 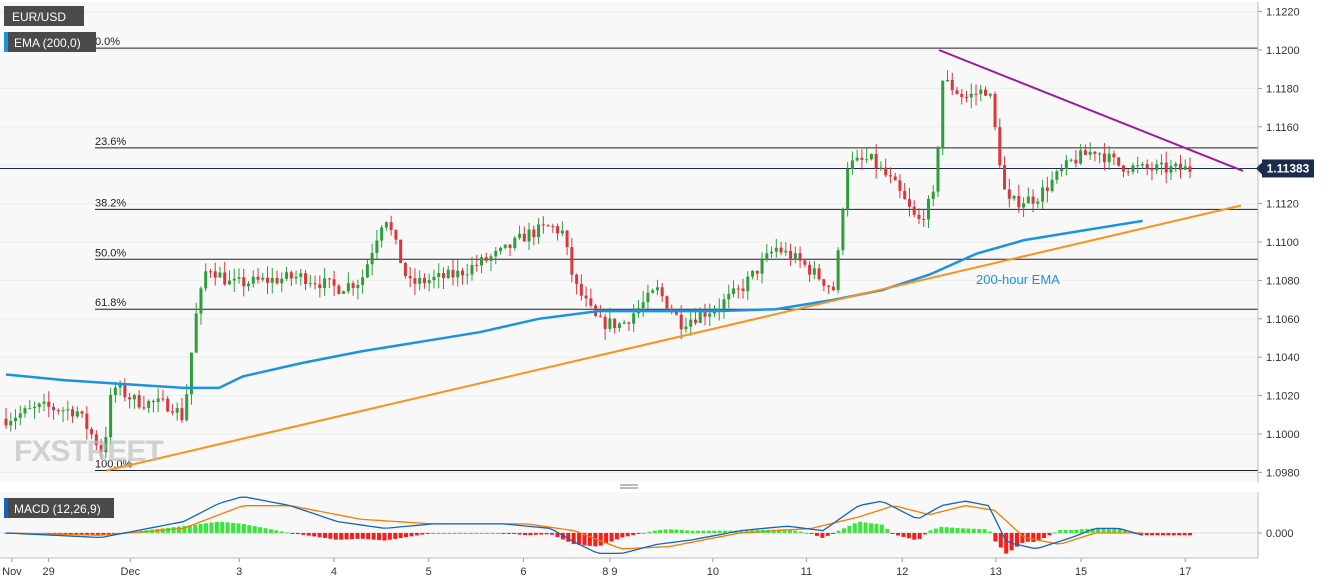 What do you see at coordinates (629, 486) in the screenshot?
I see `panel-resize-handle` at bounding box center [629, 486].